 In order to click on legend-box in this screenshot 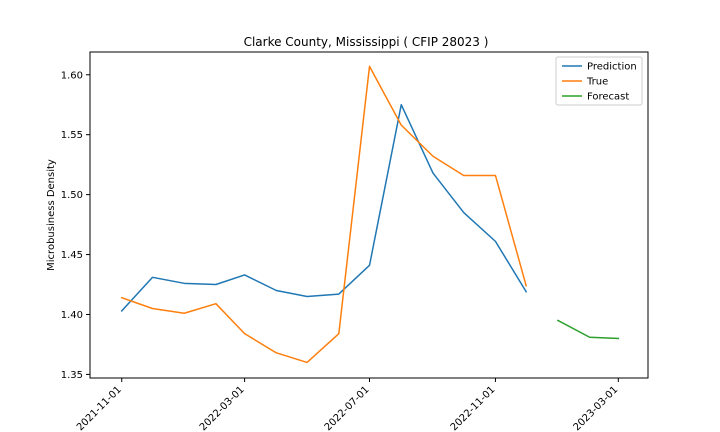, I will do `click(599, 81)`.